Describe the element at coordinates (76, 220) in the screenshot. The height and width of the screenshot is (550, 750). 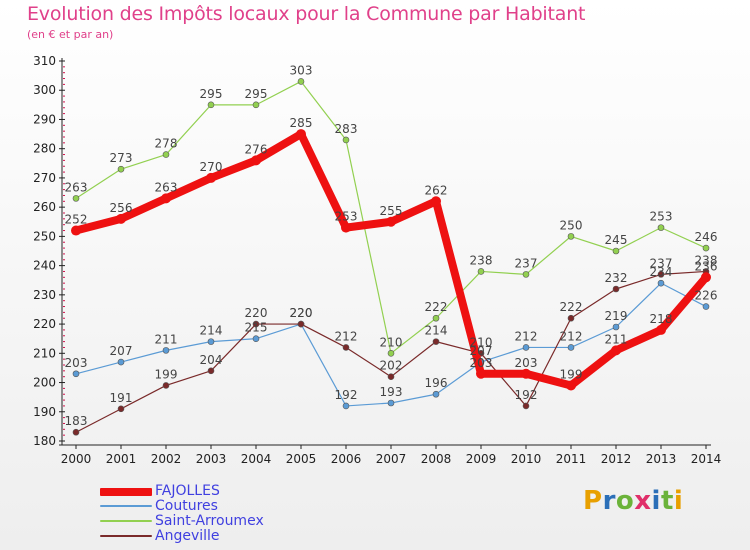
I see `data-label-fajolles: 252` at that location.